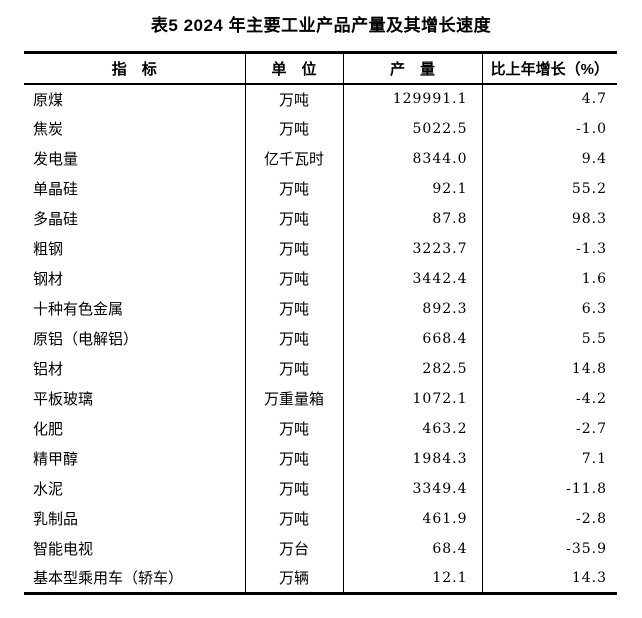  What do you see at coordinates (549, 248) in the screenshot?
I see `growth-cell: -1.3` at bounding box center [549, 248].